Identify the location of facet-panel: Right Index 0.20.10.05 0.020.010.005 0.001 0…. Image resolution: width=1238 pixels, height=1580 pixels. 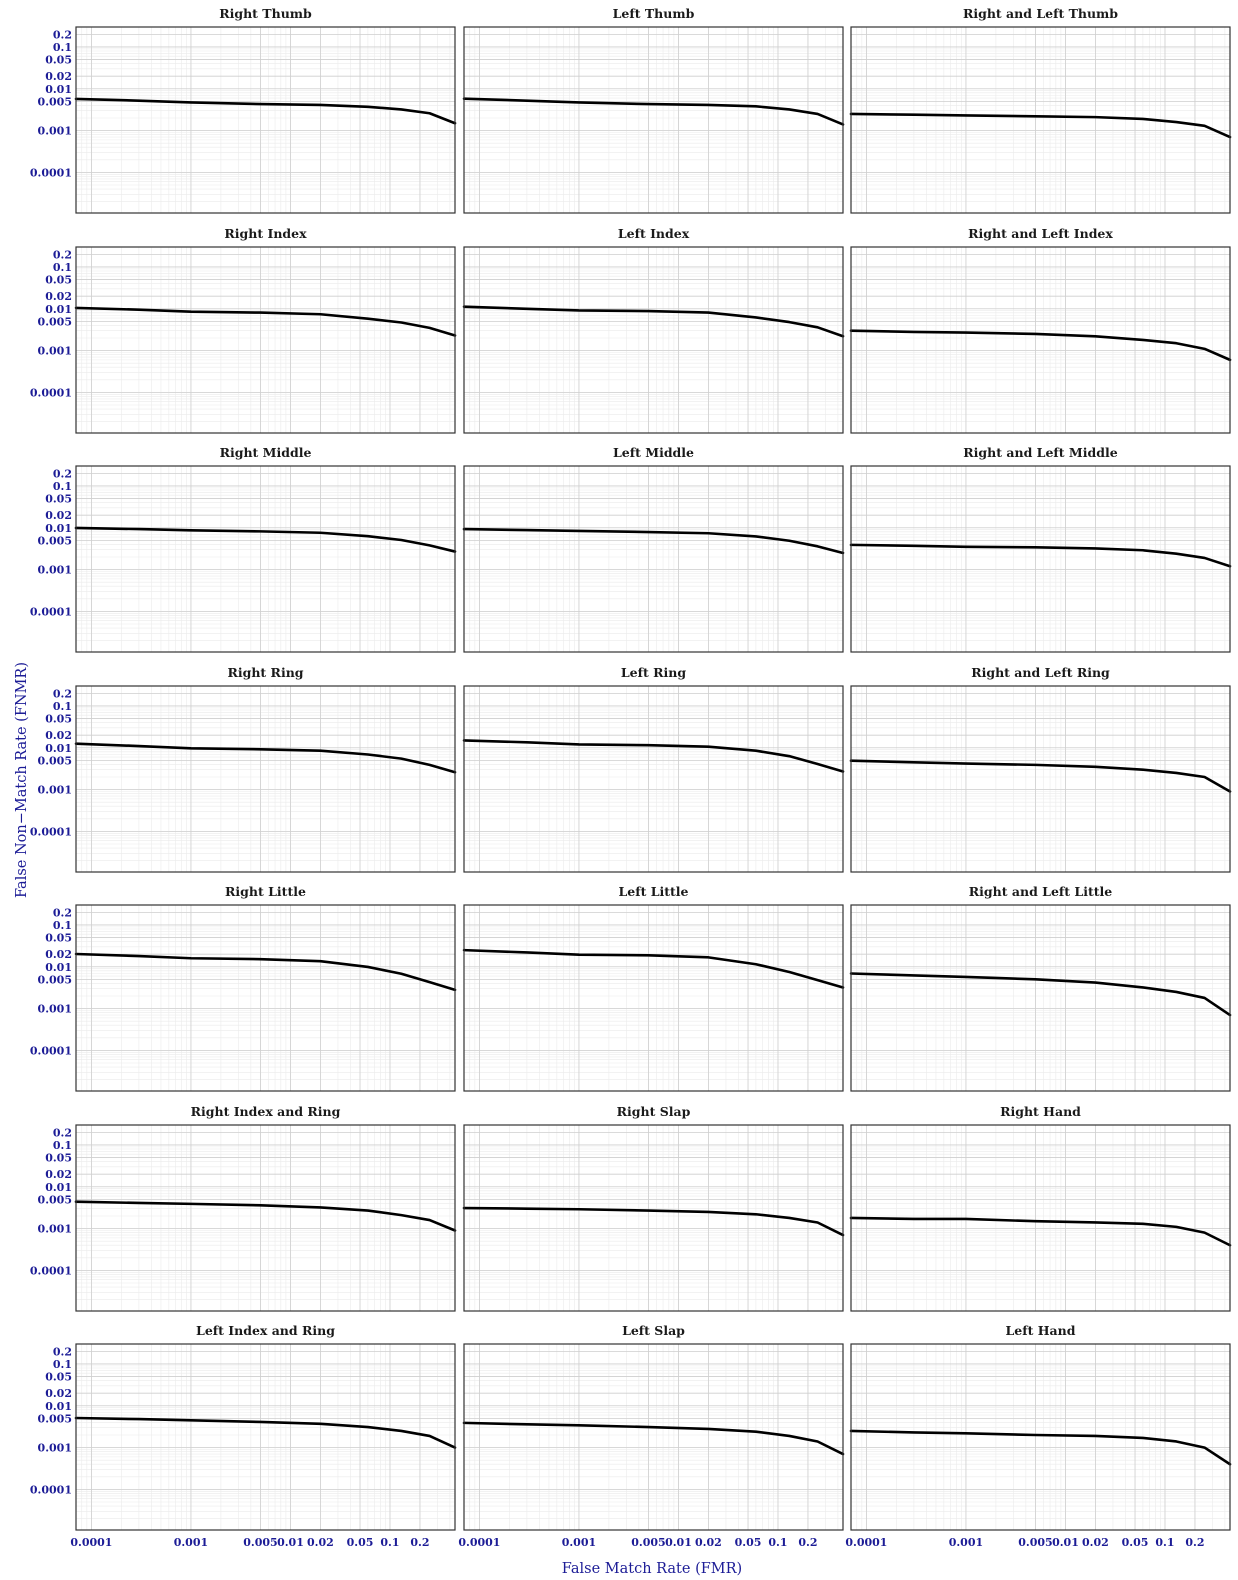
(243, 330).